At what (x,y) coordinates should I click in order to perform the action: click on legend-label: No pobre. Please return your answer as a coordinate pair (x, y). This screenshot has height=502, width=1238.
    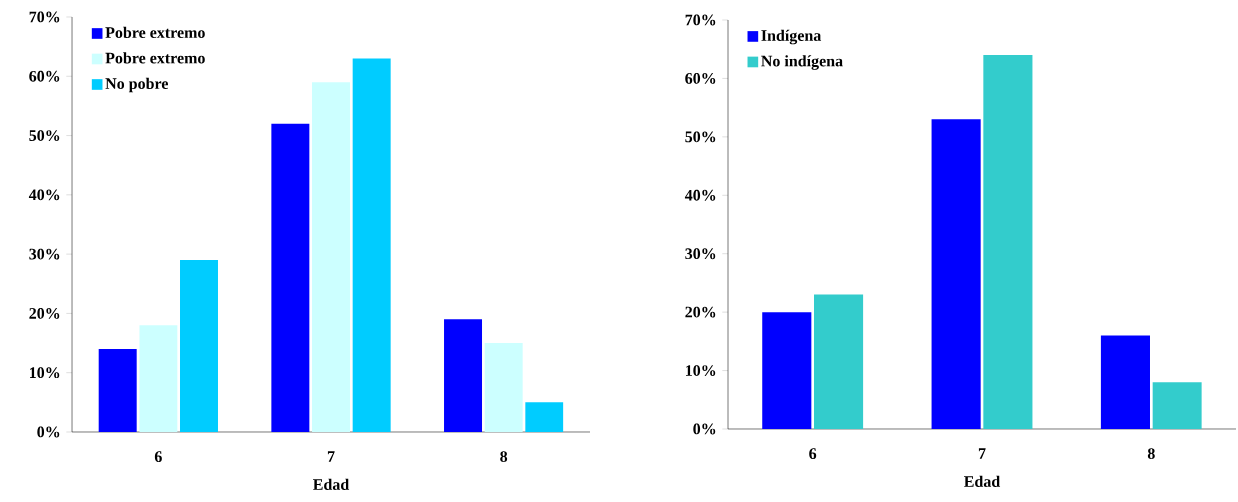
    Looking at the image, I should click on (136, 85).